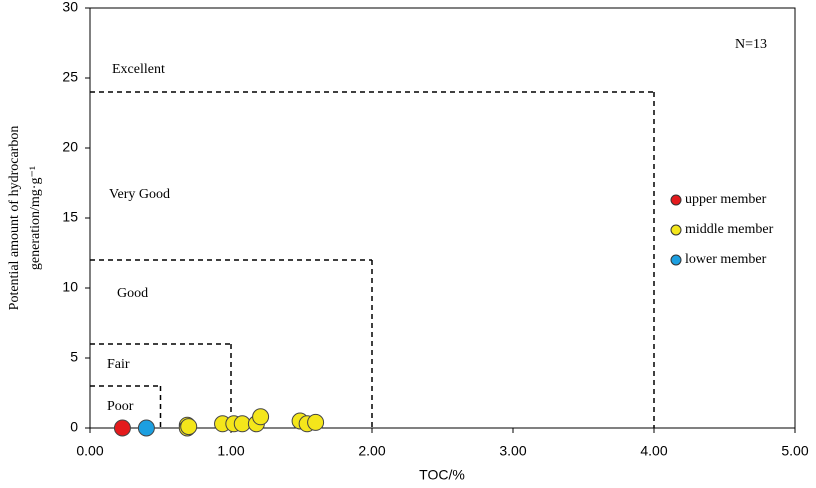 This screenshot has height=488, width=816. Describe the element at coordinates (132, 293) in the screenshot. I see `class-label: Good` at that location.